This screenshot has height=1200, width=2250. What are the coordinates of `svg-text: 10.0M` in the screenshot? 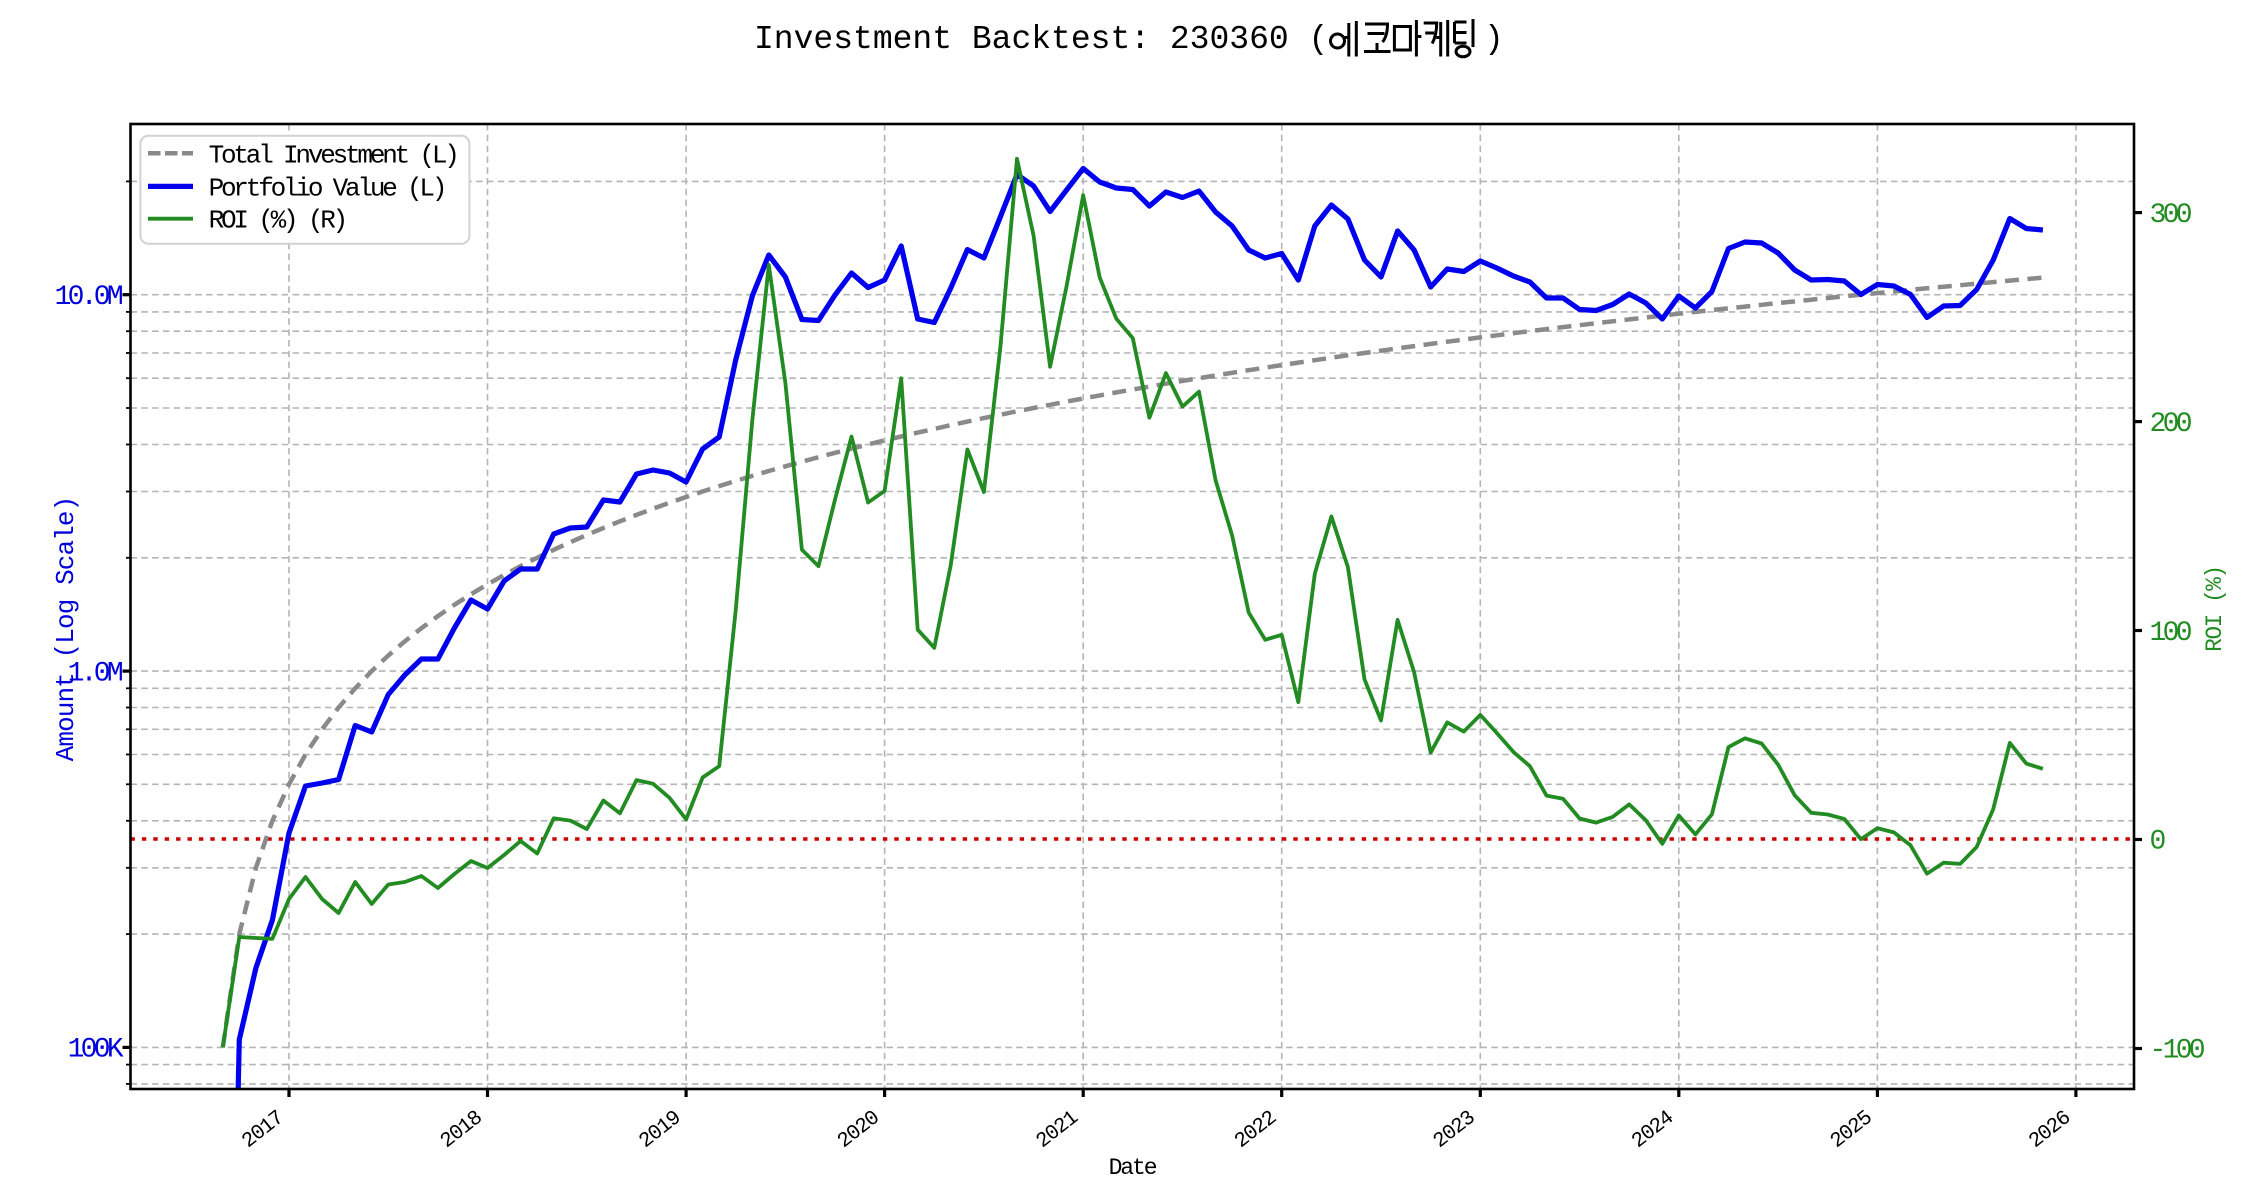 It's located at (88, 297).